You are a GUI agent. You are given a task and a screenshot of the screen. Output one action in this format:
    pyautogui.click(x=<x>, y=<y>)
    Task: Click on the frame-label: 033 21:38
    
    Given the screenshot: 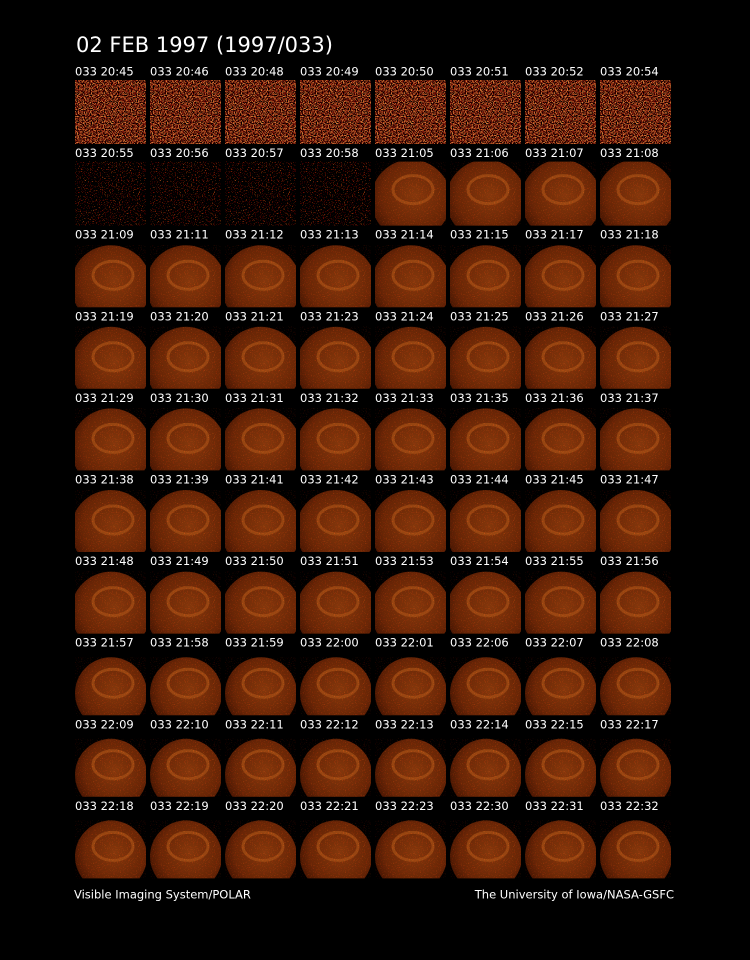 What is the action you would take?
    pyautogui.click(x=104, y=480)
    